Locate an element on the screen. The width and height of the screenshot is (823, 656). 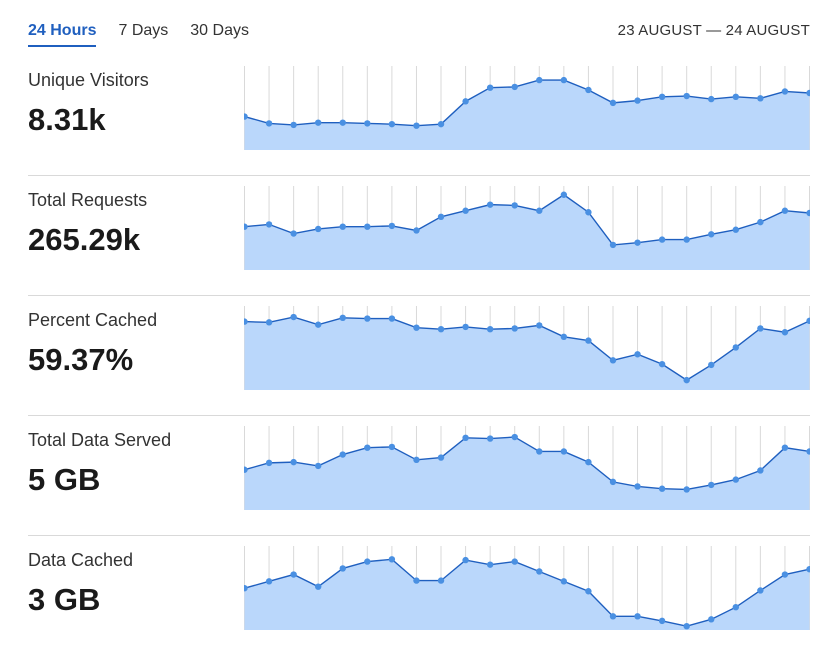
tab-7-days: 7 Days is located at coordinates (143, 30).